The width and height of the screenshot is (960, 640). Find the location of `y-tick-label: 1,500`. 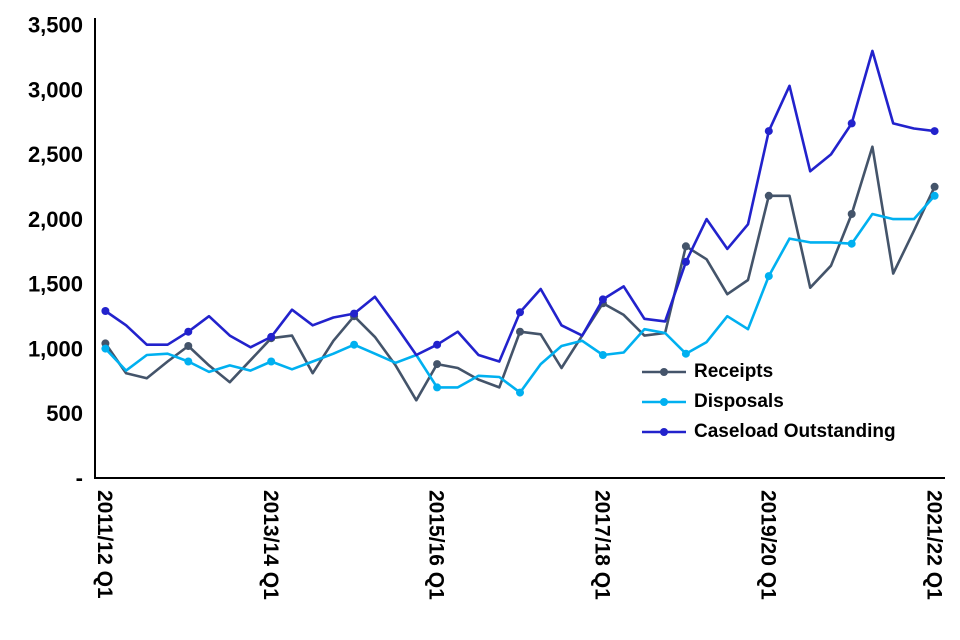

y-tick-label: 1,500 is located at coordinates (55, 284).